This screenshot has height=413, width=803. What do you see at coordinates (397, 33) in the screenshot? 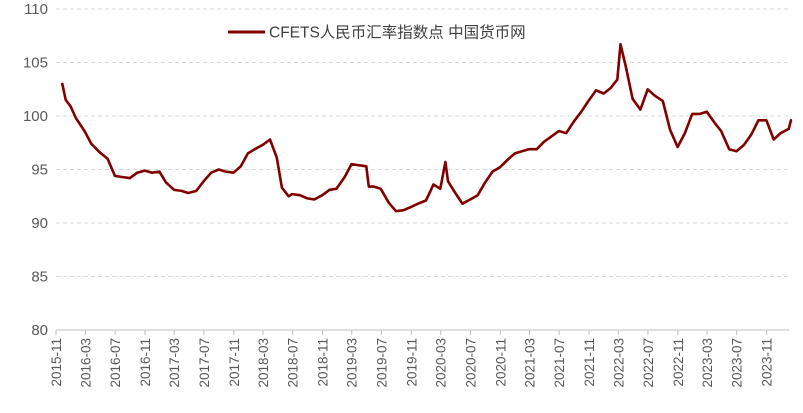
I see `legend-label: CFETS人民币汇率指数点 中国货币网` at bounding box center [397, 33].